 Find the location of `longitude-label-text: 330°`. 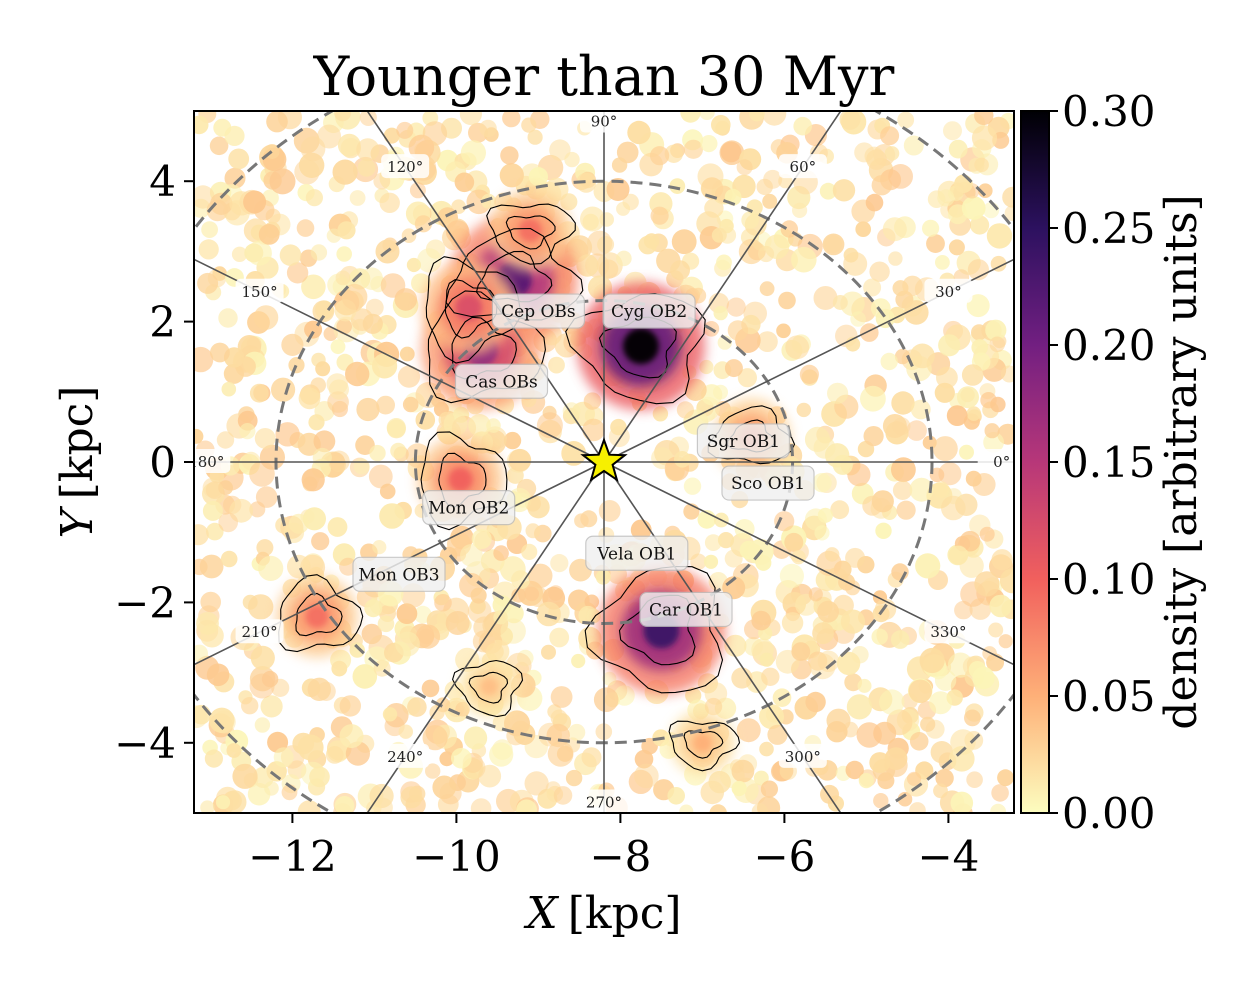

longitude-label-text: 330° is located at coordinates (948, 632).